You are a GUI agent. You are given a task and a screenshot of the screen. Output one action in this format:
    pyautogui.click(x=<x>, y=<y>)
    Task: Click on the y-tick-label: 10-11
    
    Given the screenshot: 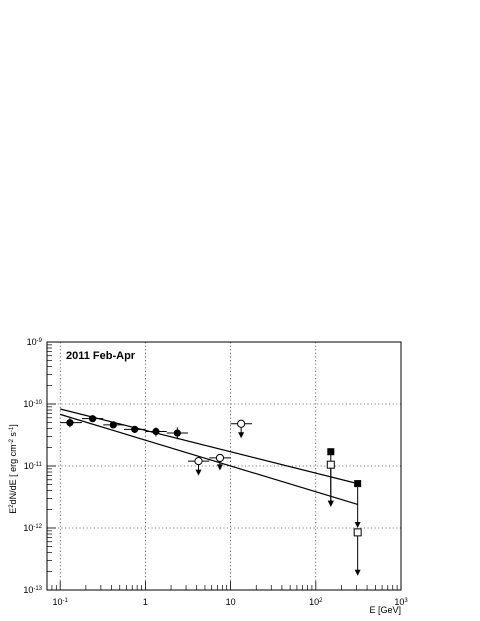 What is the action you would take?
    pyautogui.click(x=33, y=466)
    